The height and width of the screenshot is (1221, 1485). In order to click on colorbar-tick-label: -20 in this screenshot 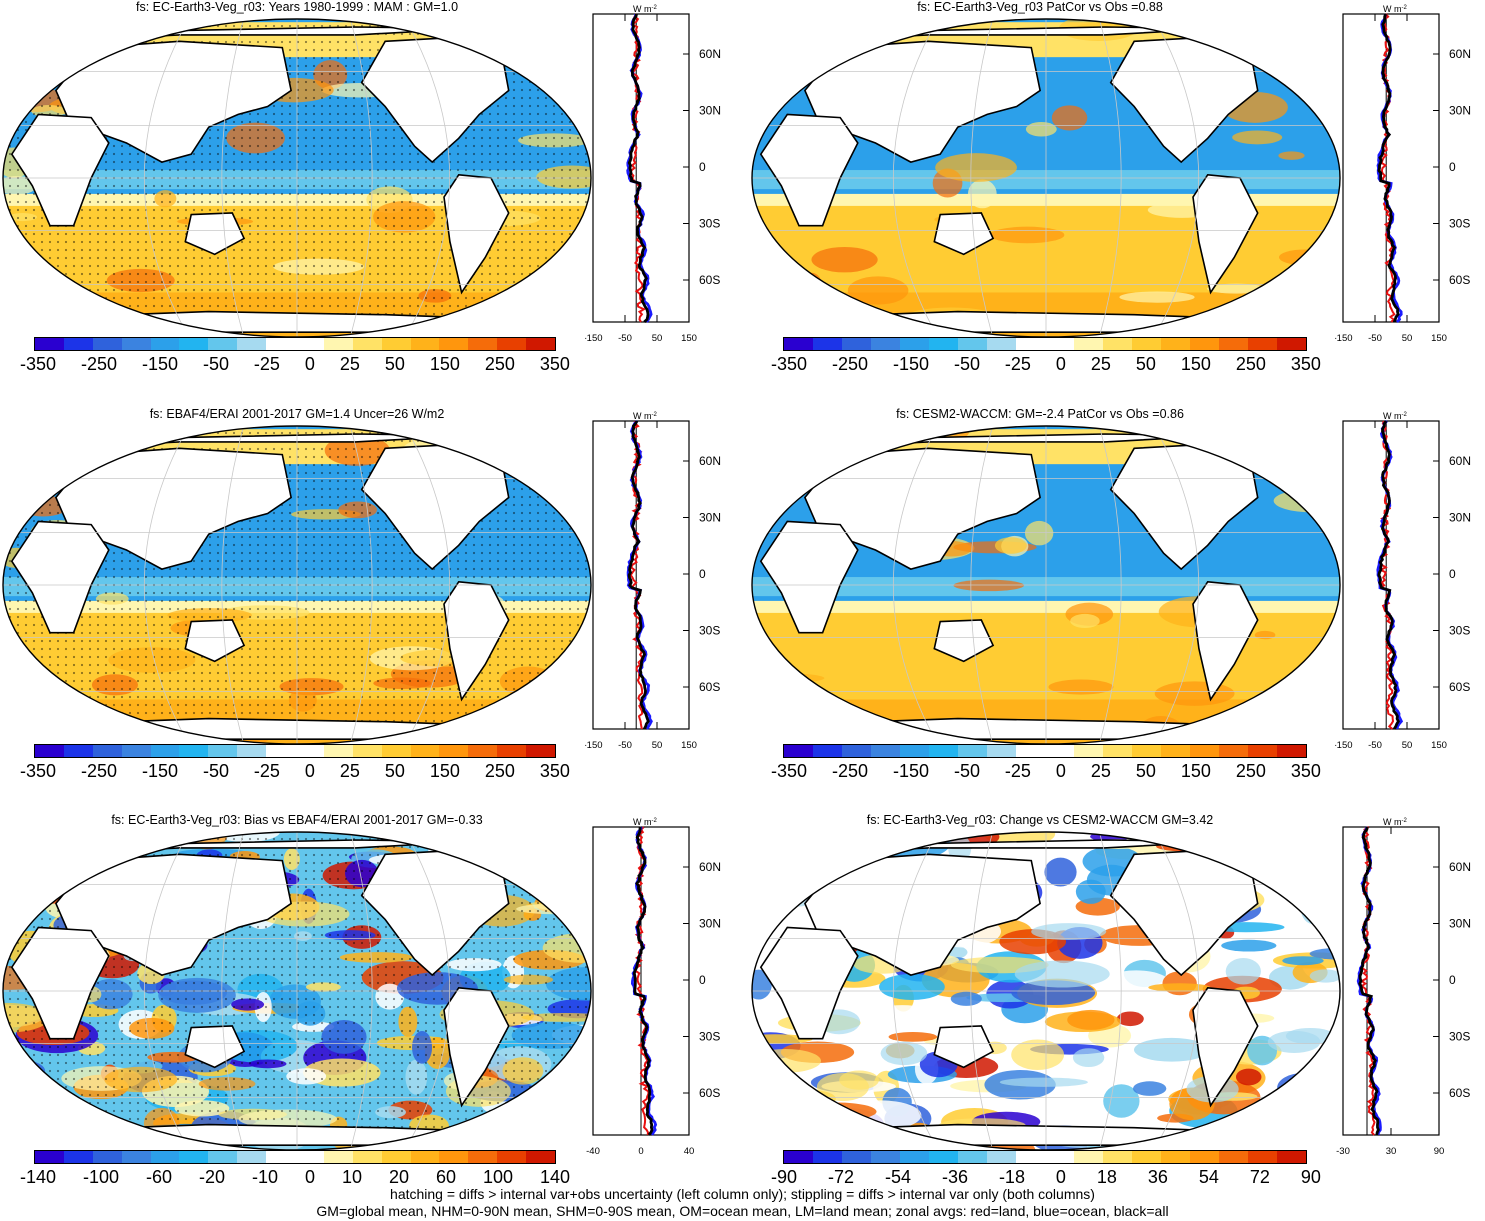, I will do `click(211, 1177)`.